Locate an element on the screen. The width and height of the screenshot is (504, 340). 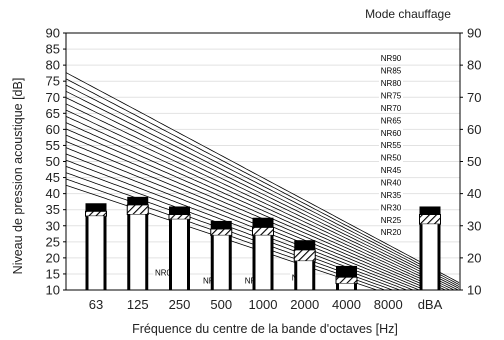
chart-title: Mode chauffage is located at coordinates (408, 14).